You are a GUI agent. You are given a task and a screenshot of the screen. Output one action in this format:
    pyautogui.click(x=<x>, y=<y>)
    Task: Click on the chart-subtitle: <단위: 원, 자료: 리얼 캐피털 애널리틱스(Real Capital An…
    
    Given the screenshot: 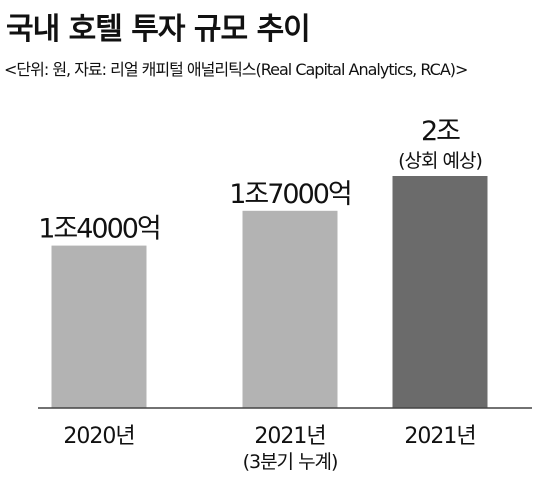 What is the action you would take?
    pyautogui.click(x=236, y=69)
    